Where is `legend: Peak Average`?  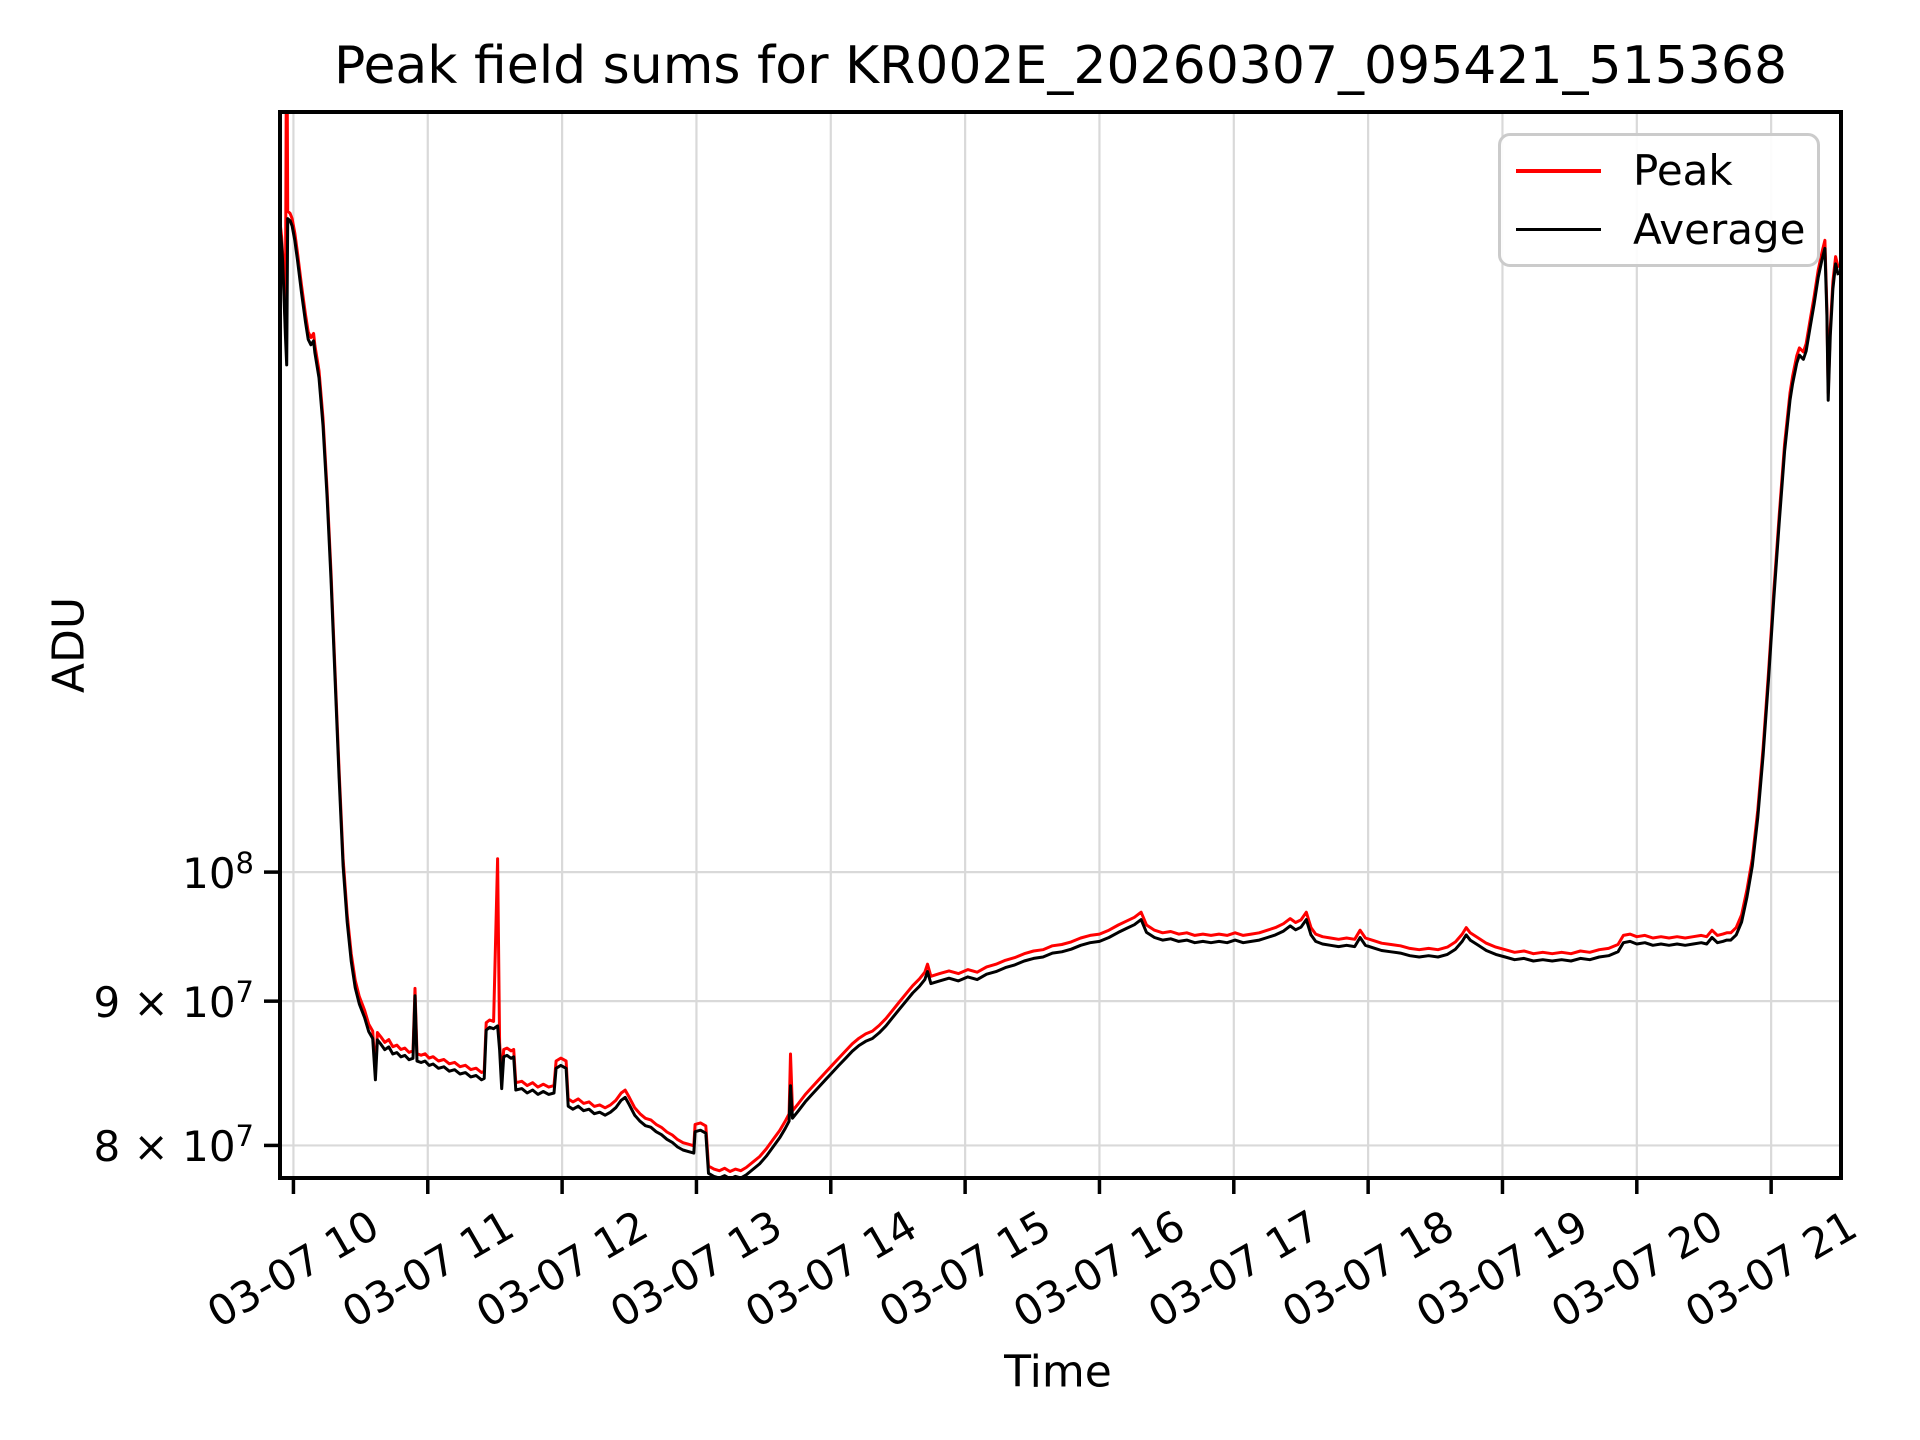
legend: Peak Average is located at coordinates (1659, 200).